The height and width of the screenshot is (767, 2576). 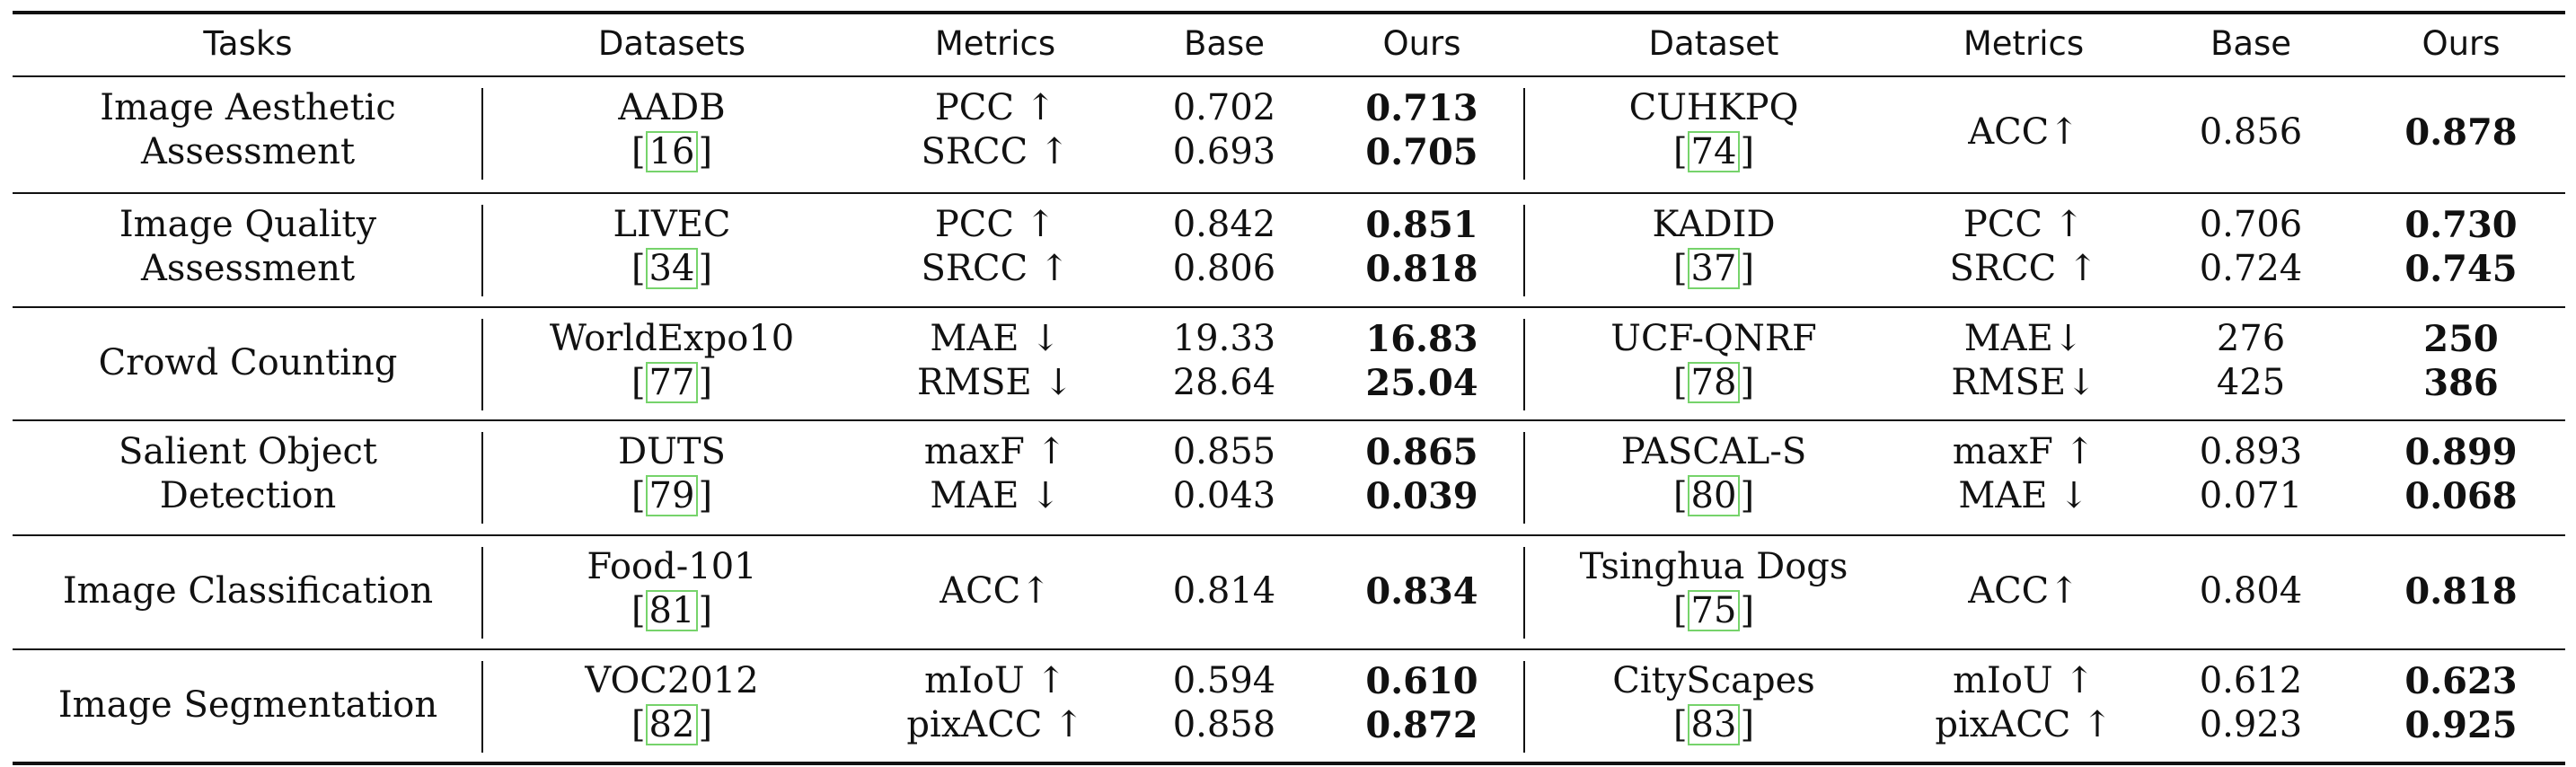 I want to click on citation-number: 74, so click(x=1714, y=151).